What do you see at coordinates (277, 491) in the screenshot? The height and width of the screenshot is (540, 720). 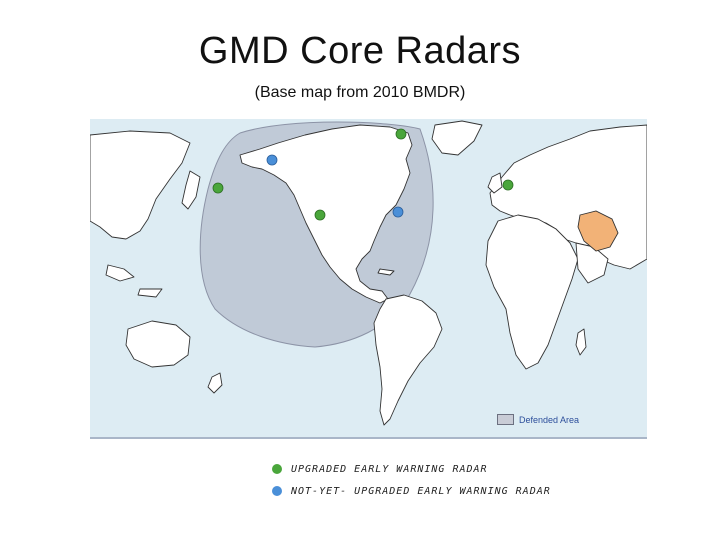 I see `not-upgraded-radar-dot-icon` at bounding box center [277, 491].